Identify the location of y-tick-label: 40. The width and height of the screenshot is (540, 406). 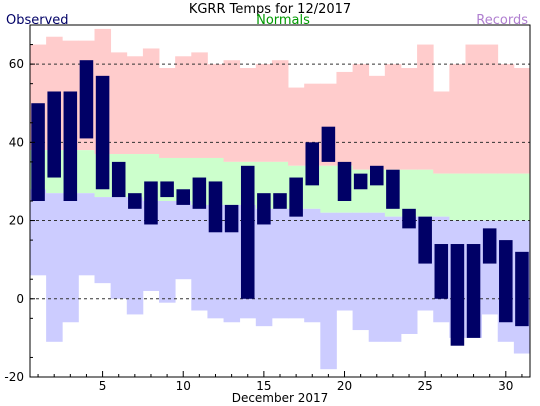
(16, 142).